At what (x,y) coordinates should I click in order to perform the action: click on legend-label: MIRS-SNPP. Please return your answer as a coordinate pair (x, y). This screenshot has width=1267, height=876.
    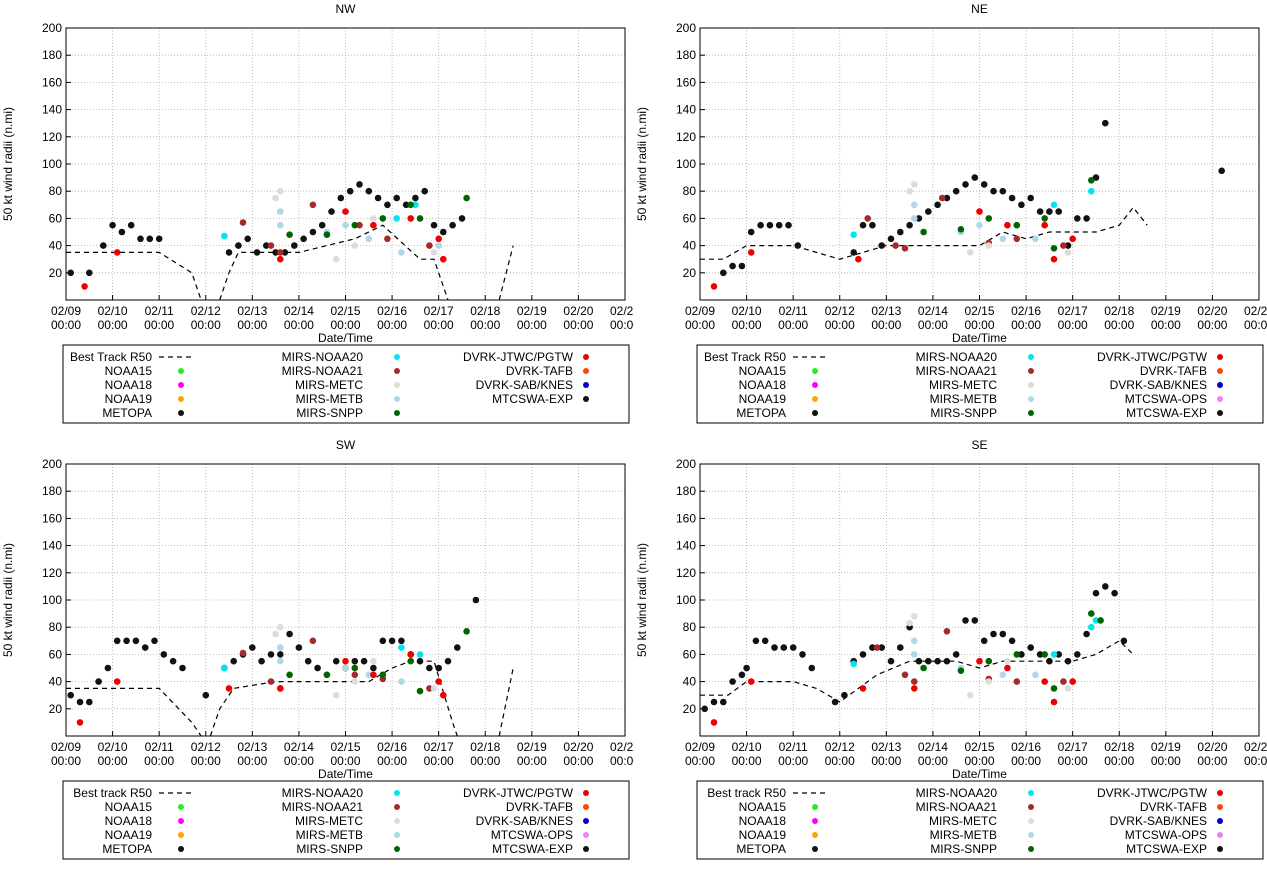
    Looking at the image, I should click on (963, 413).